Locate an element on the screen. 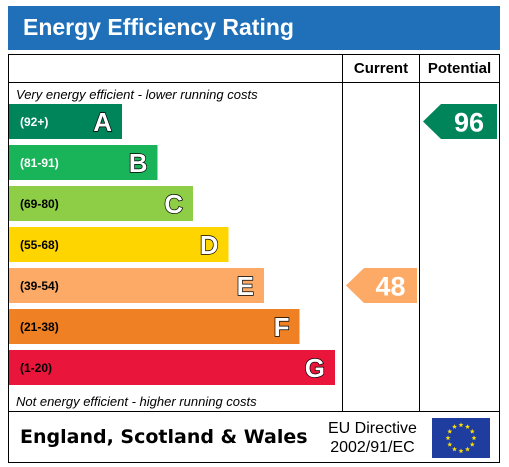 The height and width of the screenshot is (467, 509). country-label: England, Scotland & Wales is located at coordinates (164, 437).